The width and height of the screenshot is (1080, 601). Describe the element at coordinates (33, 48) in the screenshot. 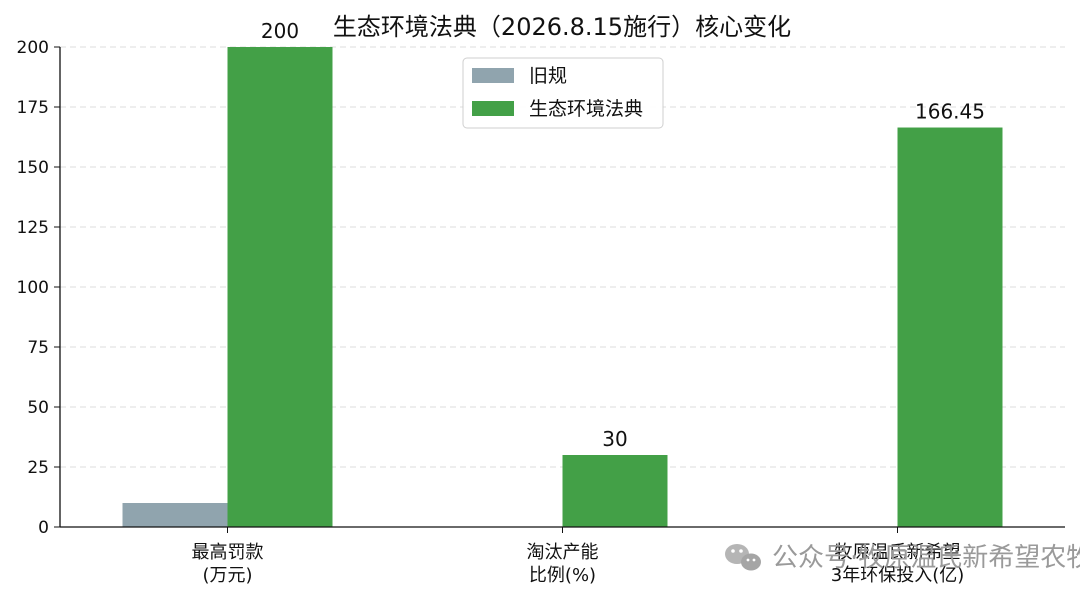

I see `y-tick-label: 200` at that location.